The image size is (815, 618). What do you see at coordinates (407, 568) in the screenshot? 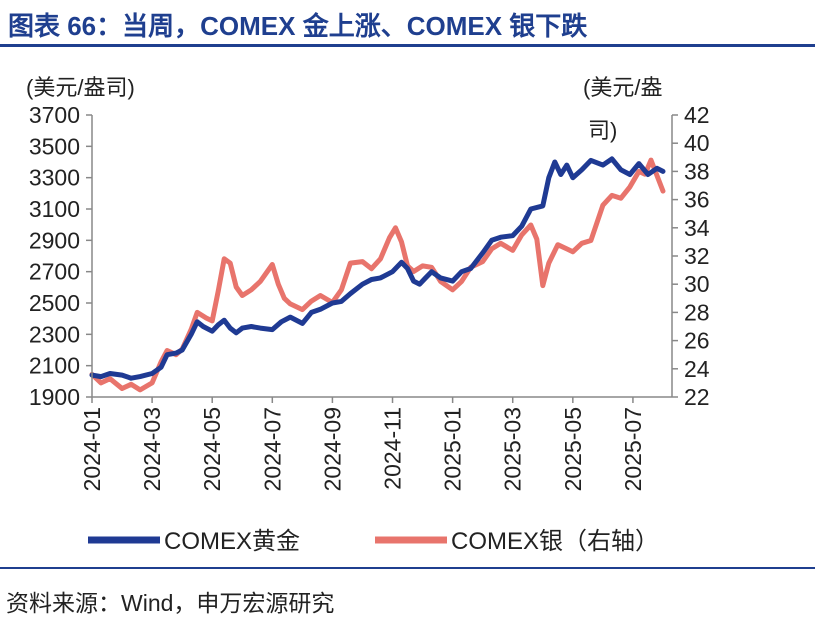
I see `bottom-rule` at bounding box center [407, 568].